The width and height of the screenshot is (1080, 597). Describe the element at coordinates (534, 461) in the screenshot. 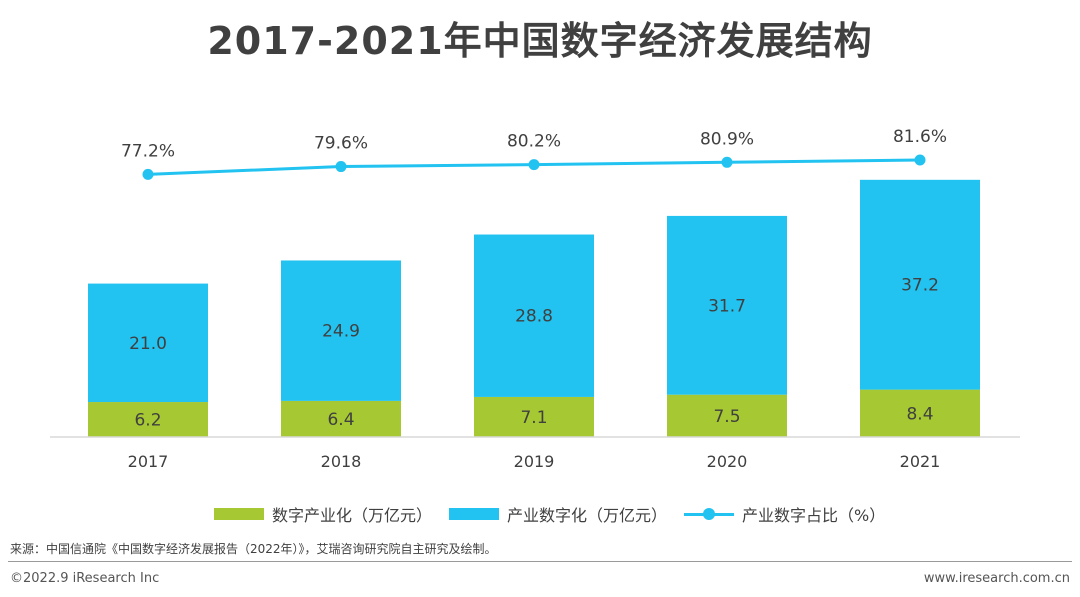

I see `x-tick-label: 2019` at that location.